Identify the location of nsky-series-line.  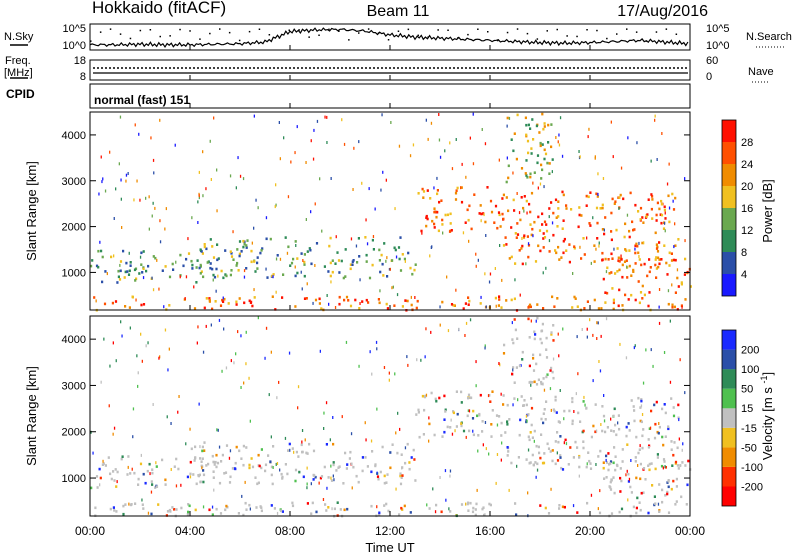
(389, 38).